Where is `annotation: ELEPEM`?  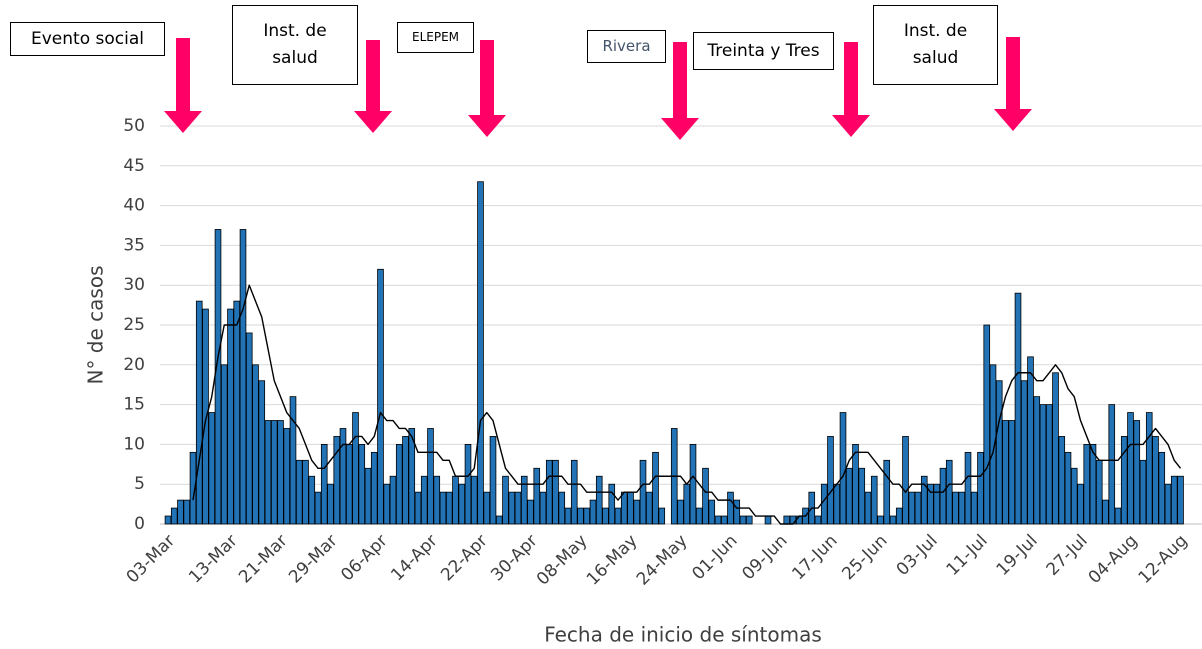
annotation: ELEPEM is located at coordinates (435, 37).